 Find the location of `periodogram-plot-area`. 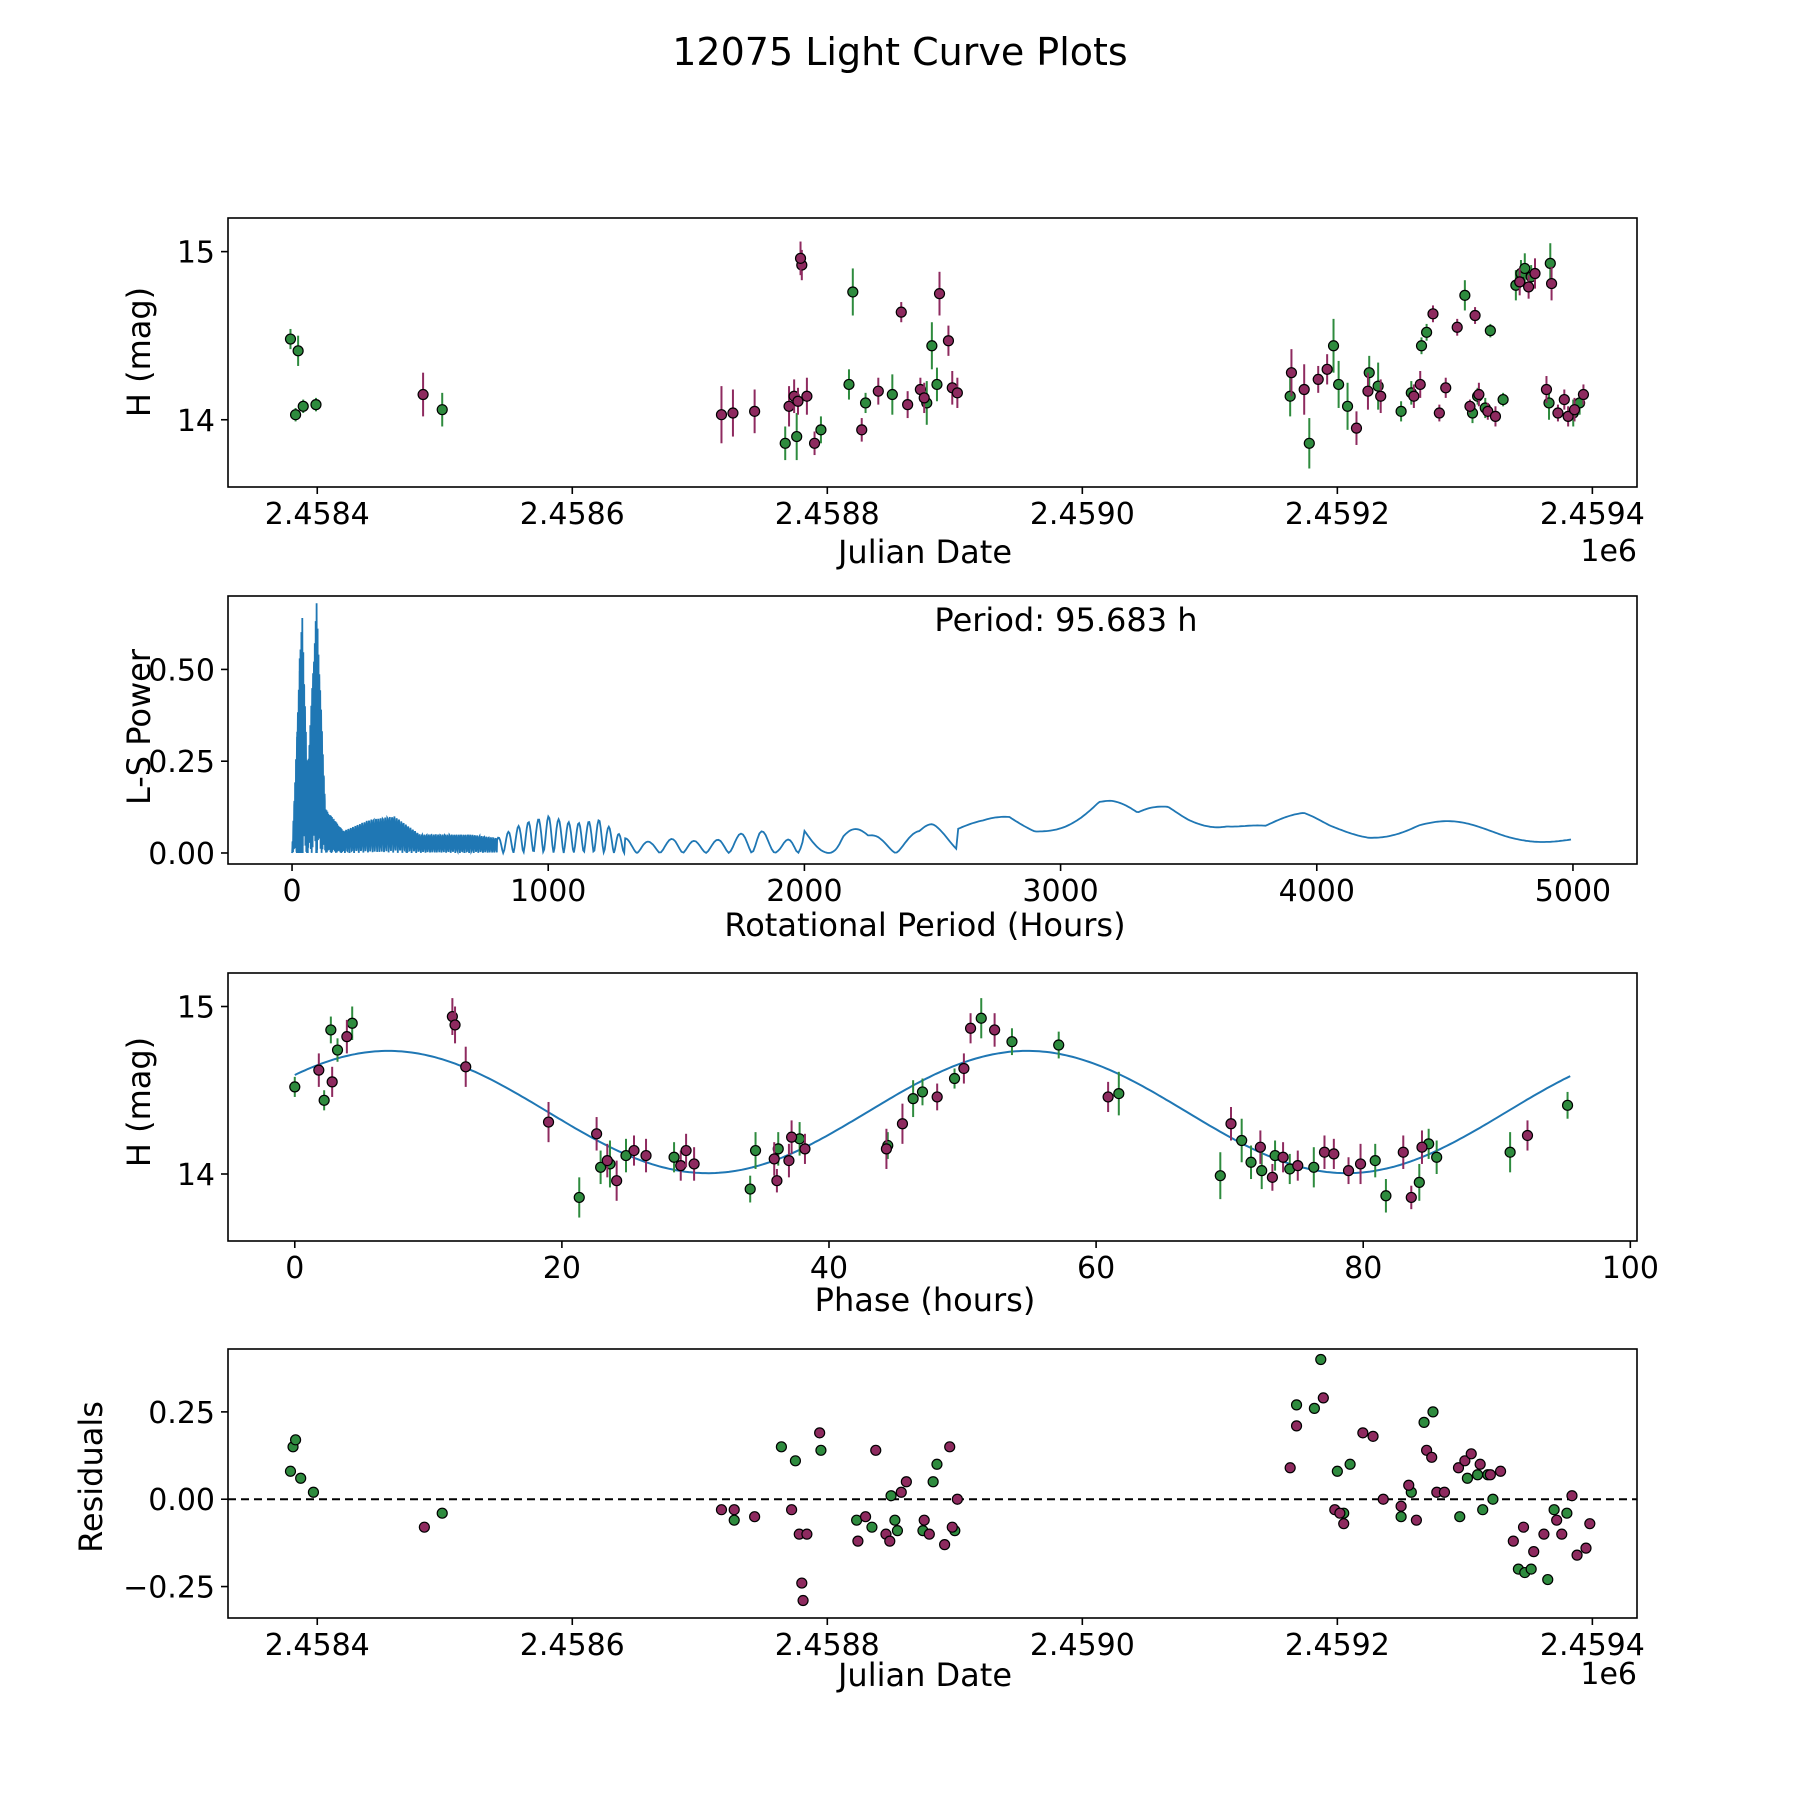

periodogram-plot-area is located at coordinates (931, 730).